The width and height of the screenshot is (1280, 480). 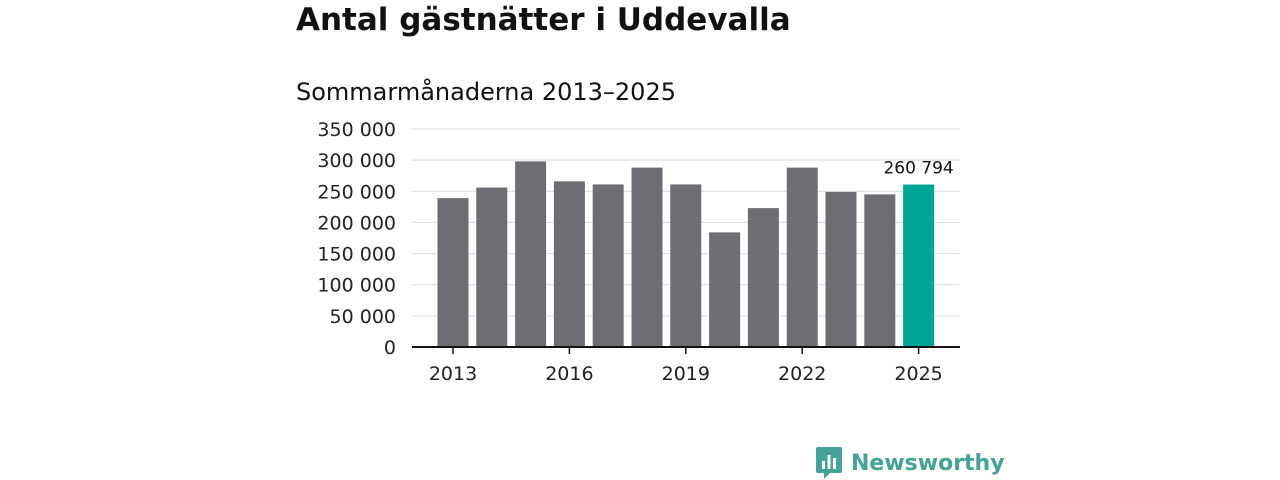 I want to click on x-axis: 2013 2016 2019 2022 2025, so click(x=686, y=365).